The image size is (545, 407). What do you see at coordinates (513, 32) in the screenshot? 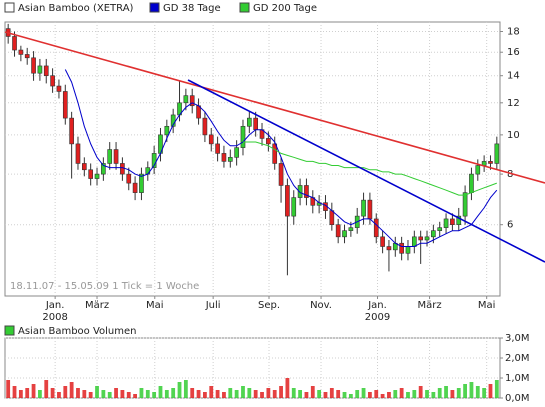
I see `y-tick-label: 18` at bounding box center [513, 32].